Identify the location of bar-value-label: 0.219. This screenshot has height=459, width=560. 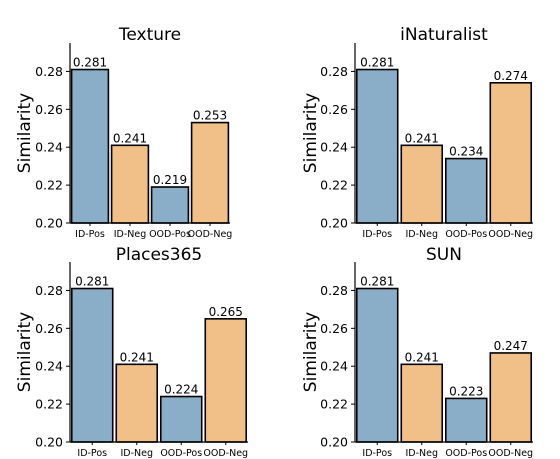
(170, 180).